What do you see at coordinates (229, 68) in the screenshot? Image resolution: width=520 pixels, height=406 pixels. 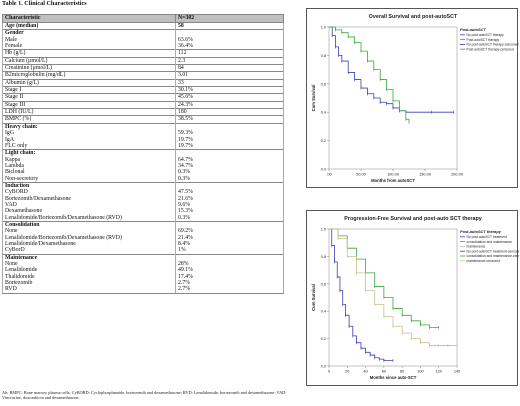 I see `row-value: 84` at bounding box center [229, 68].